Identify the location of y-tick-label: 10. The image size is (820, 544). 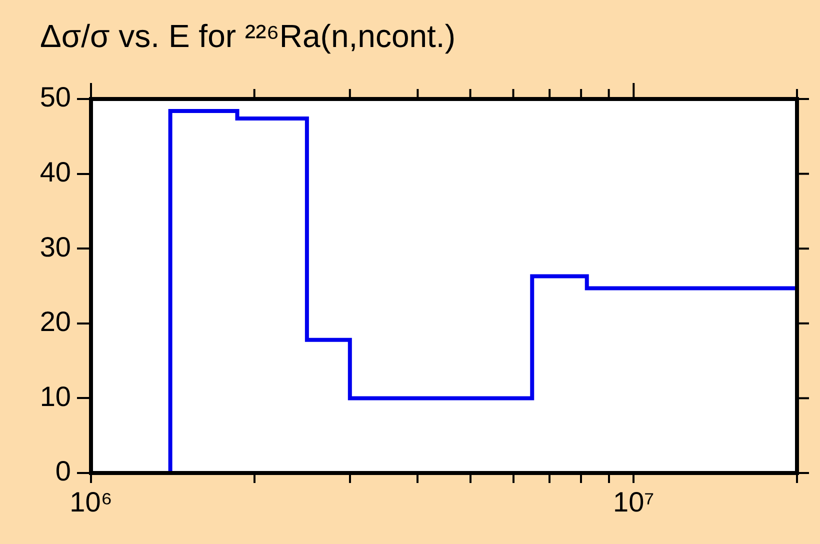
(55, 396).